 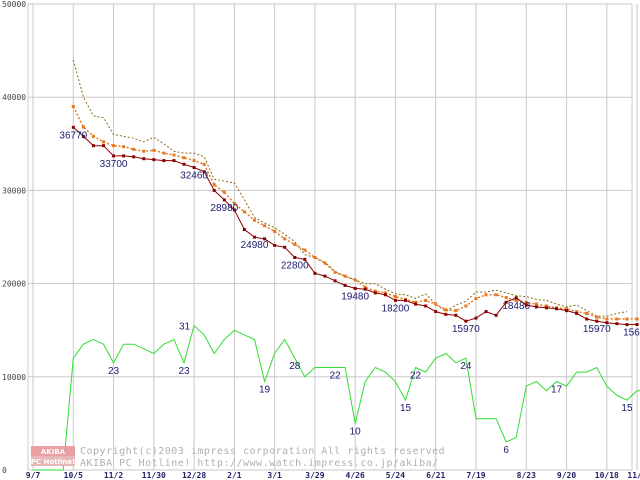 What do you see at coordinates (274, 475) in the screenshot?
I see `x-tick-label: 3/1` at bounding box center [274, 475].